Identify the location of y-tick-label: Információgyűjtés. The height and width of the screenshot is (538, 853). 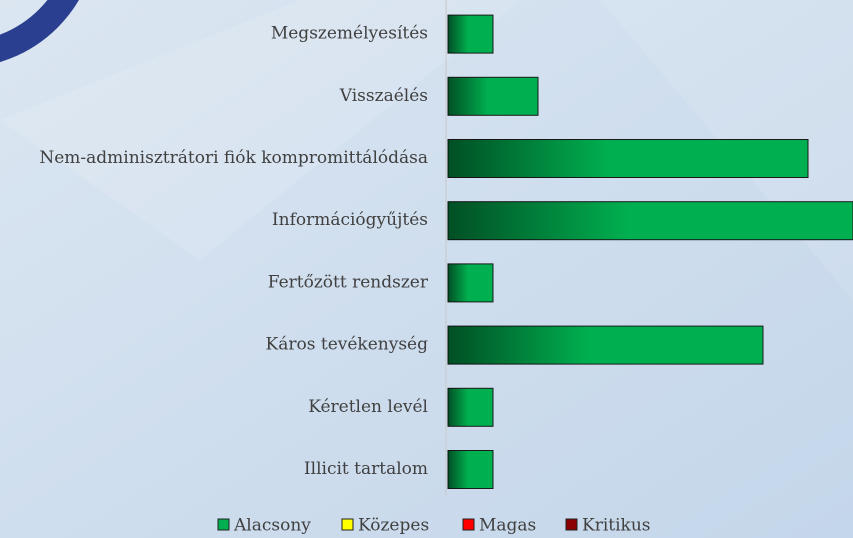
(350, 220).